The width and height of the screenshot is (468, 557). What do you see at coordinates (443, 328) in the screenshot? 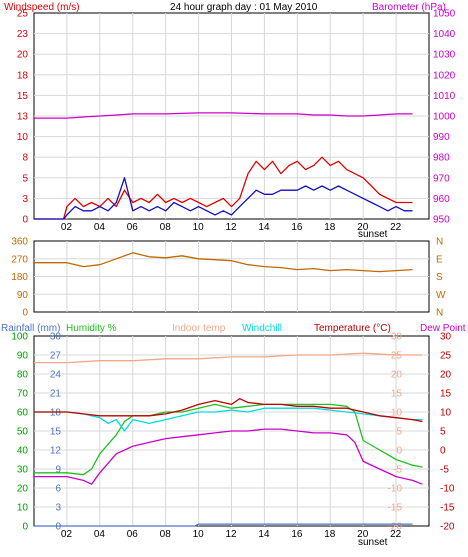
I see `dew-point-legend: Dew Point` at bounding box center [443, 328].